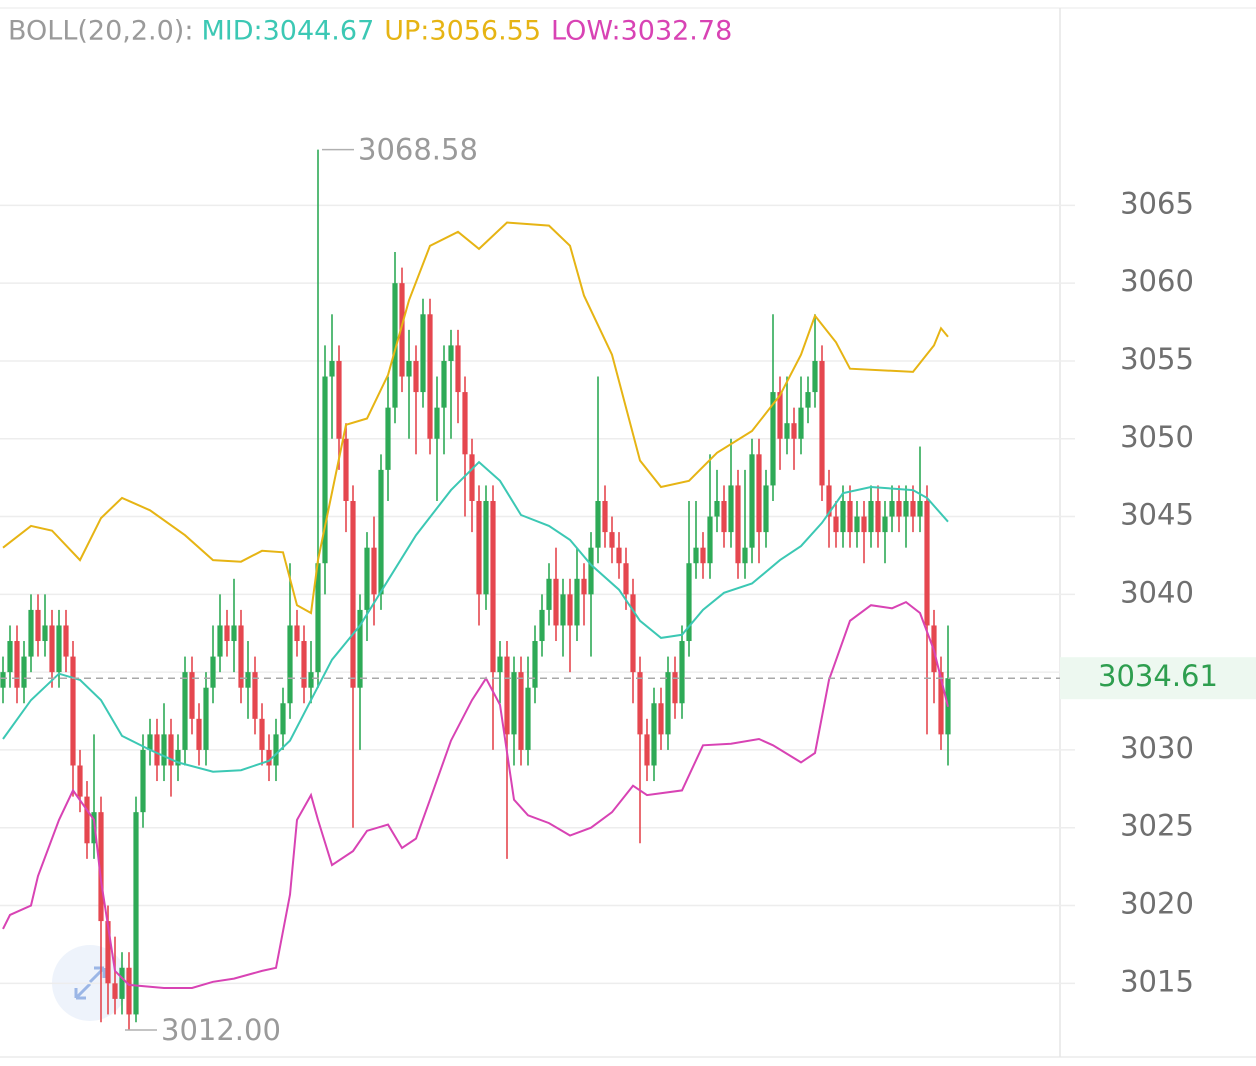 The image size is (1256, 1066). What do you see at coordinates (485, 31) in the screenshot?
I see `legend-value: 3056.55` at bounding box center [485, 31].